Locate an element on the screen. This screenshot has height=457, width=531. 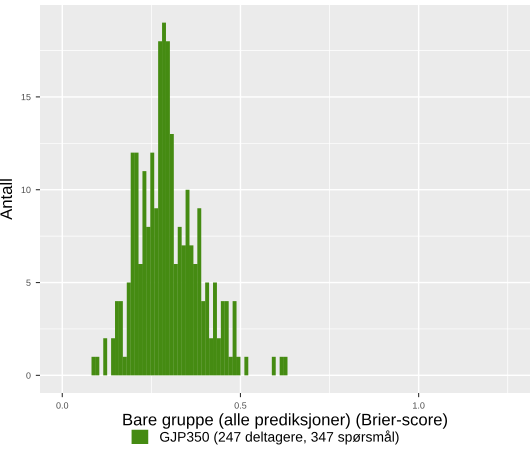
y-tick-label: 0 is located at coordinates (28, 375).